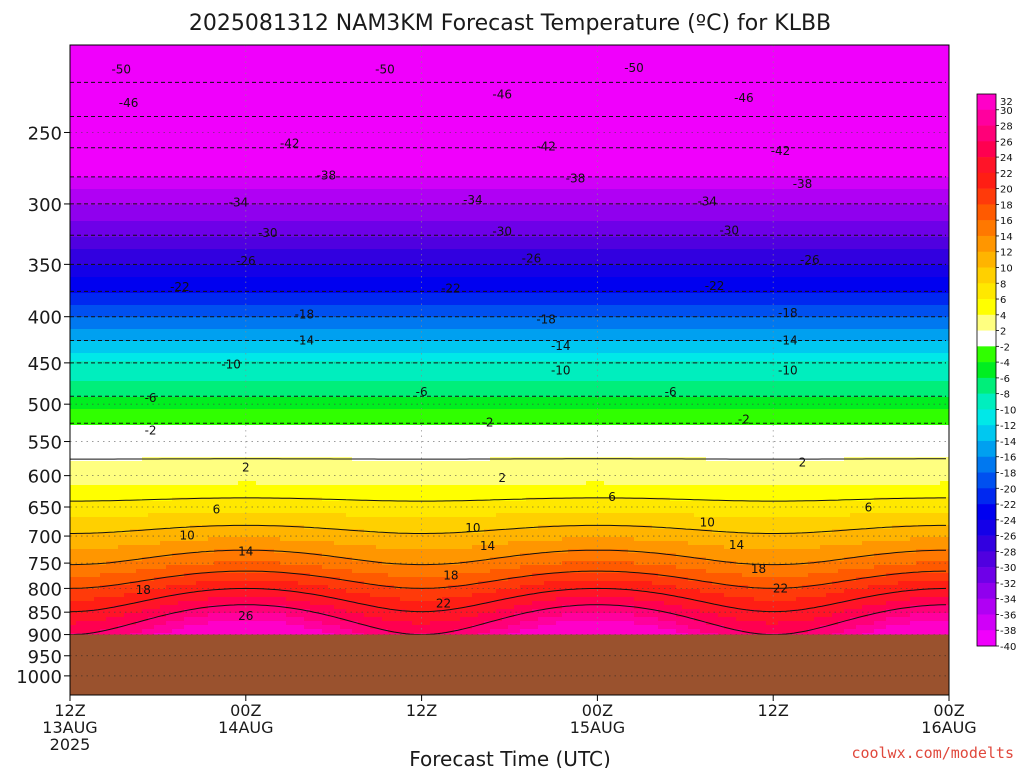 The image size is (1024, 768). I want to click on y-tick-label: 300, so click(45, 205).